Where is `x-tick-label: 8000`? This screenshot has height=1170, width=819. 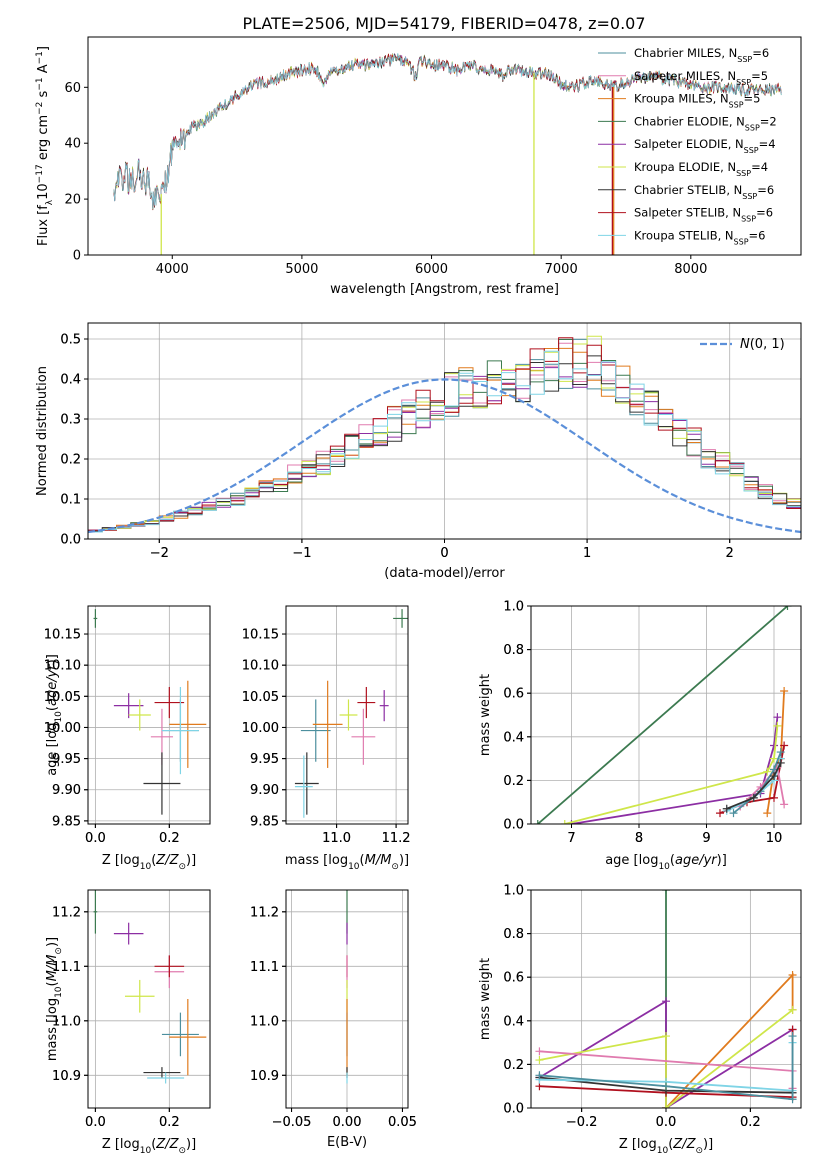 x-tick-label: 8000 is located at coordinates (690, 269).